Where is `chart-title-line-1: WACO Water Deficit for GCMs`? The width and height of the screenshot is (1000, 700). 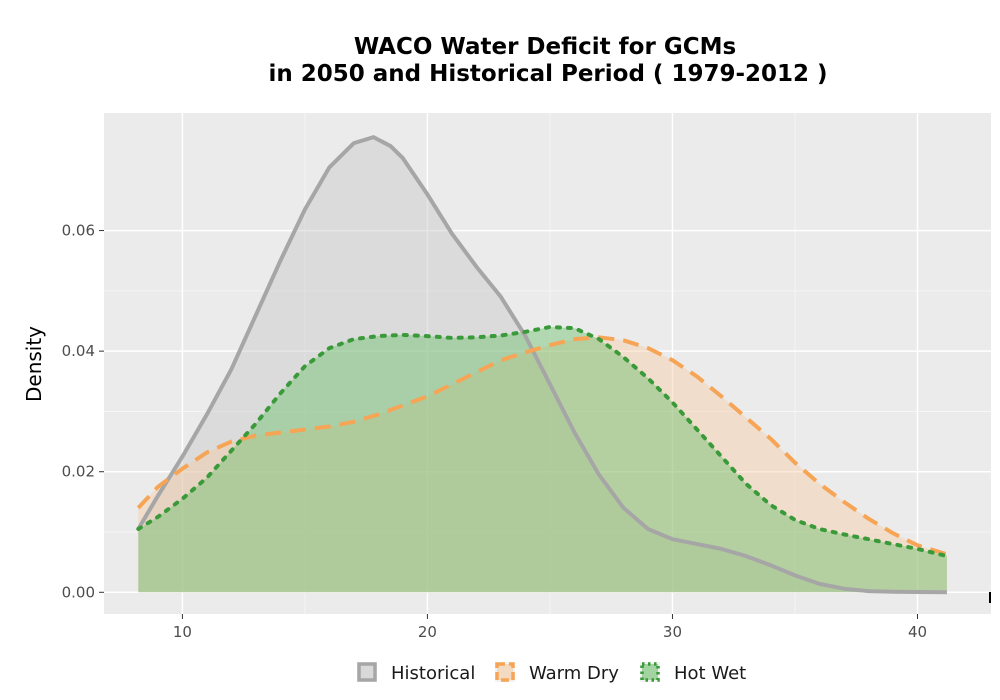
chart-title-line-1: WACO Water Deficit for GCMs is located at coordinates (545, 47).